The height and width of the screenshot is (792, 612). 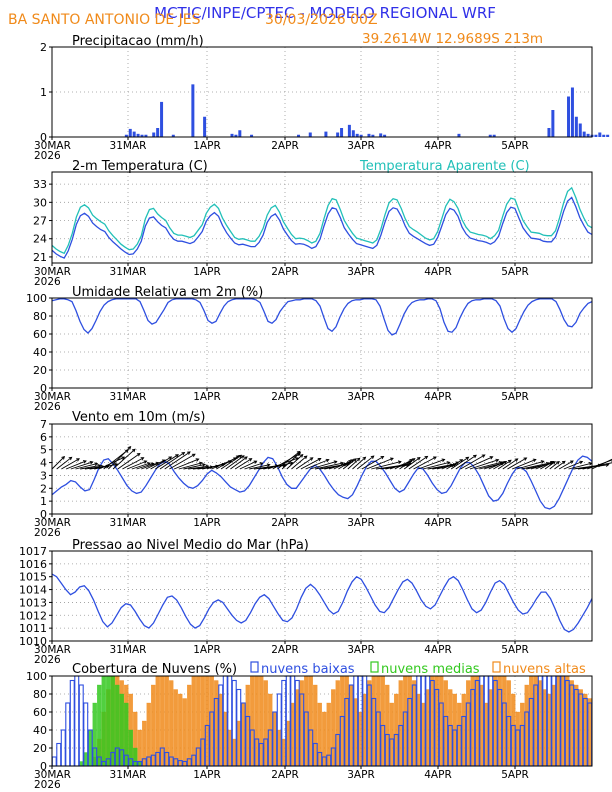 What do you see at coordinates (322, 603) in the screenshot?
I see `pressure-line` at bounding box center [322, 603].